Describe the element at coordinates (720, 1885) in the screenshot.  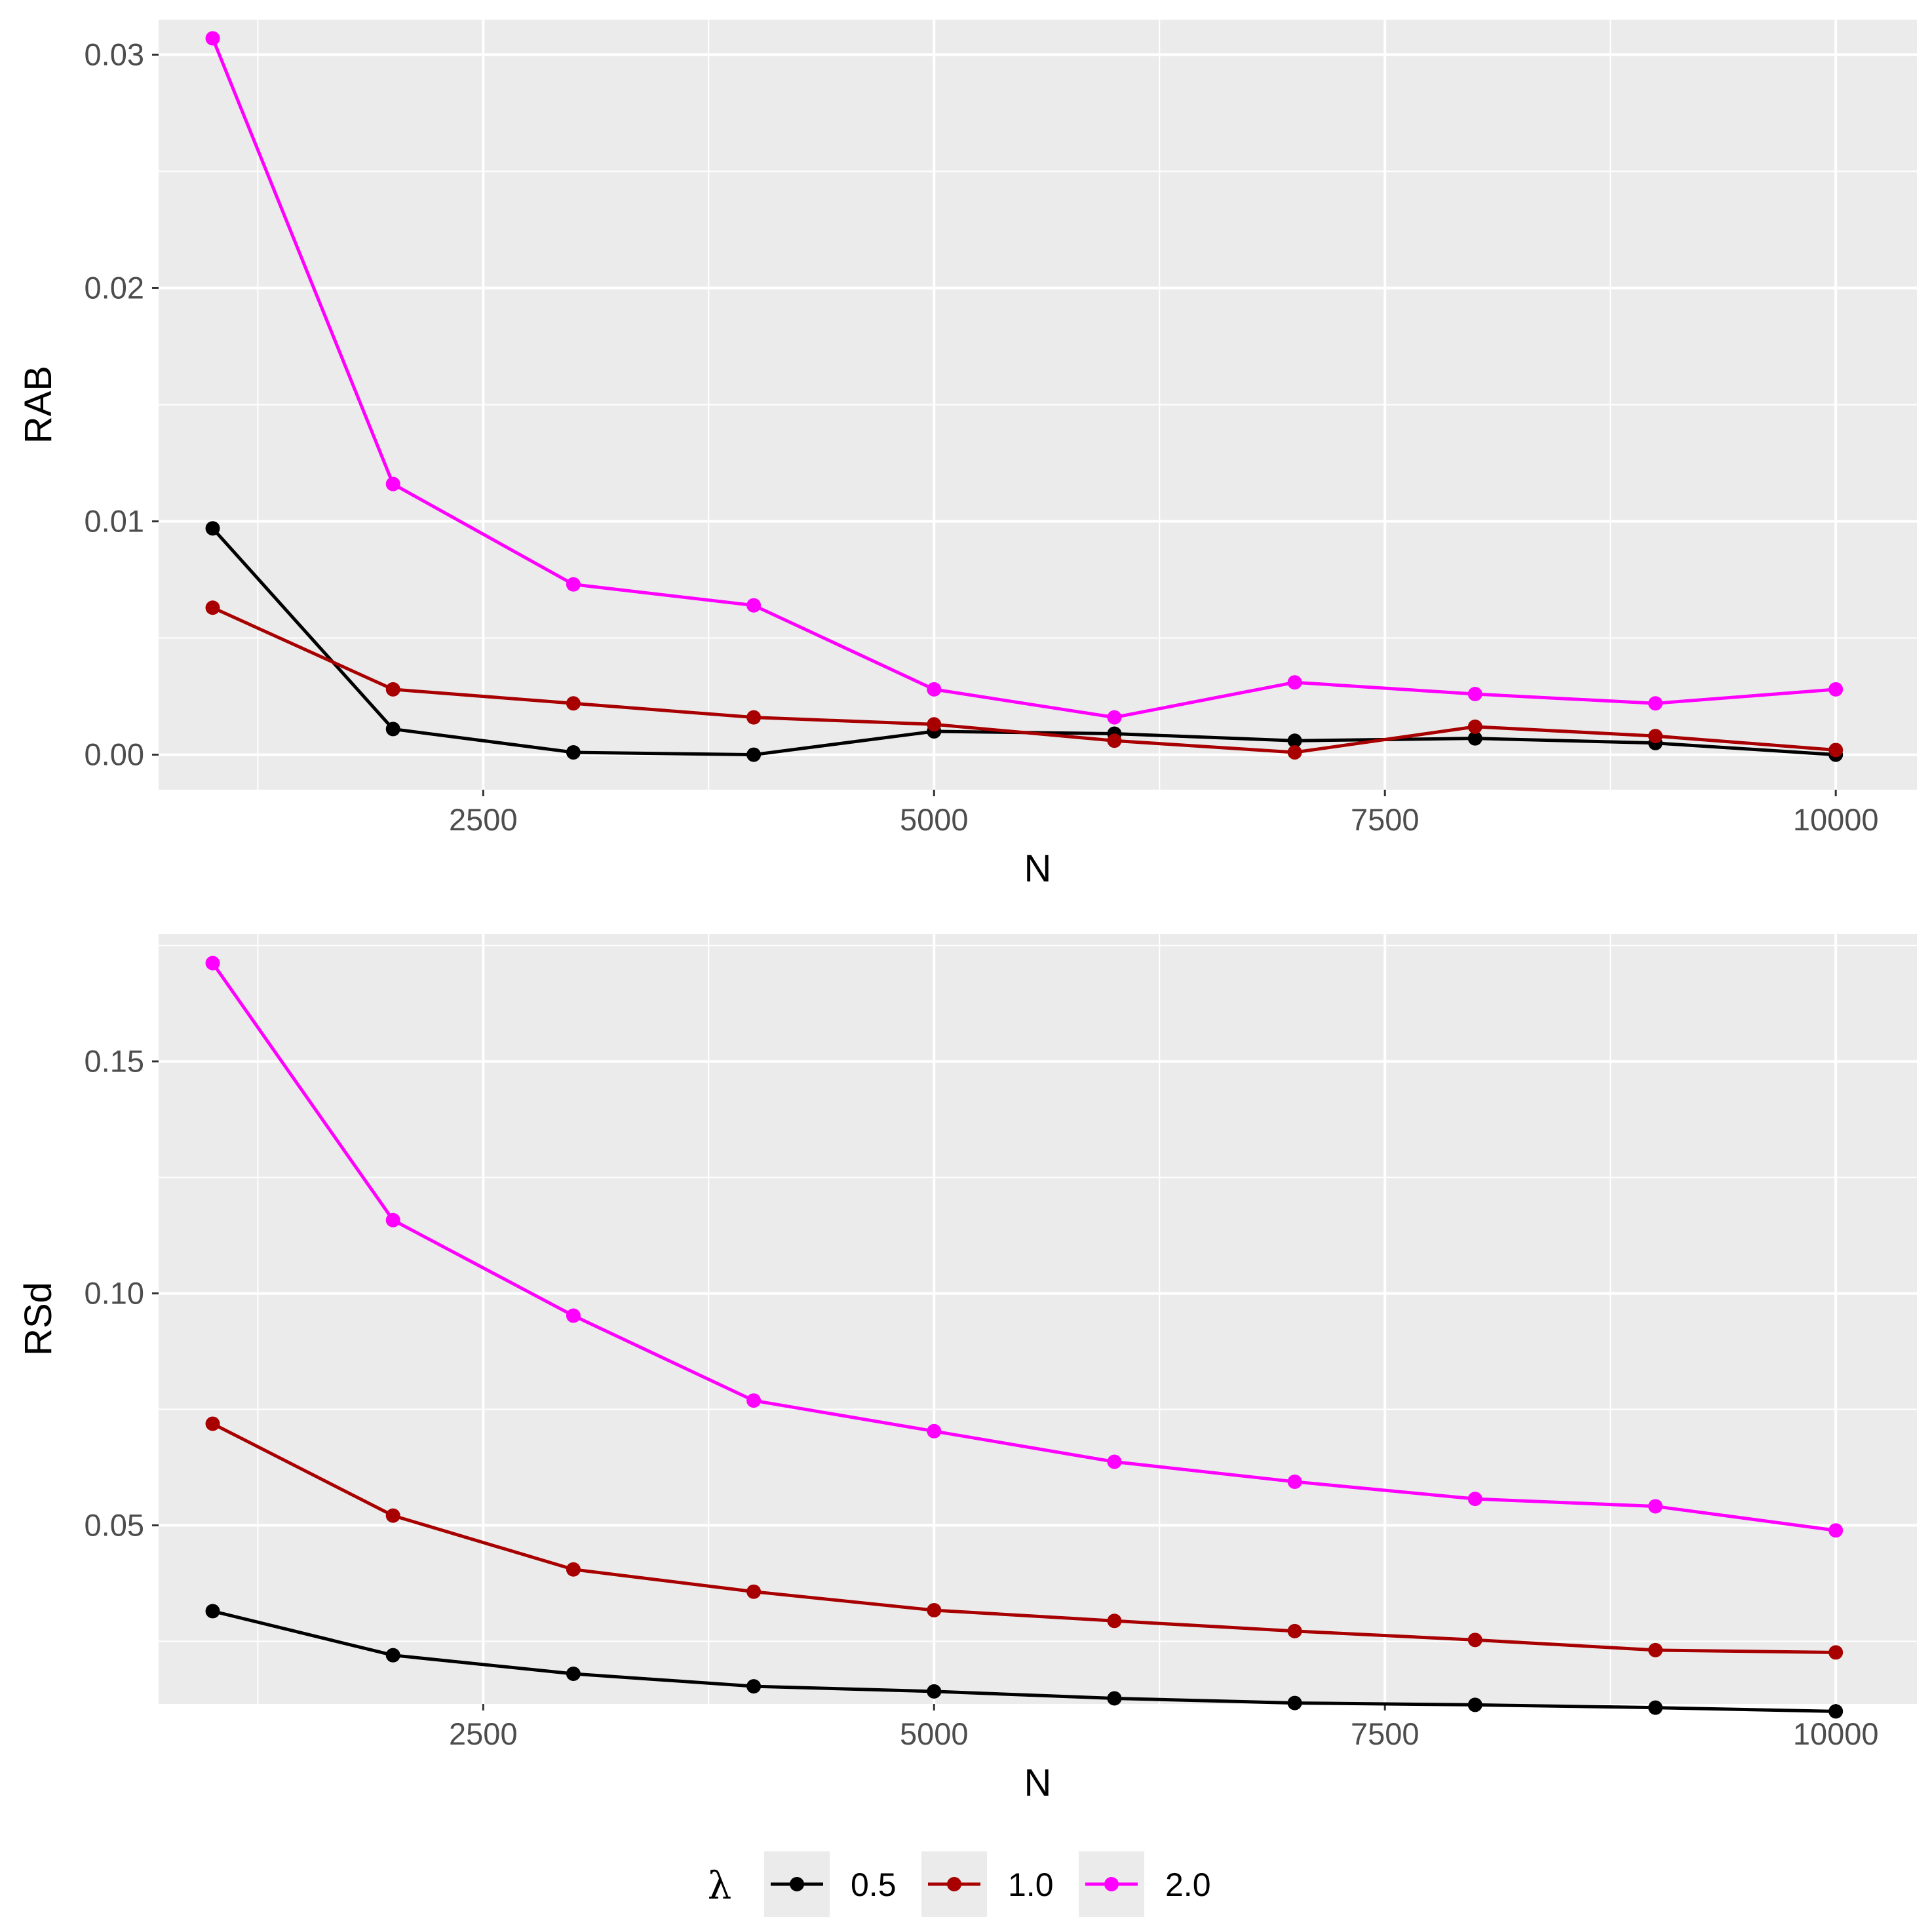
I see `legend-title: λ` at that location.